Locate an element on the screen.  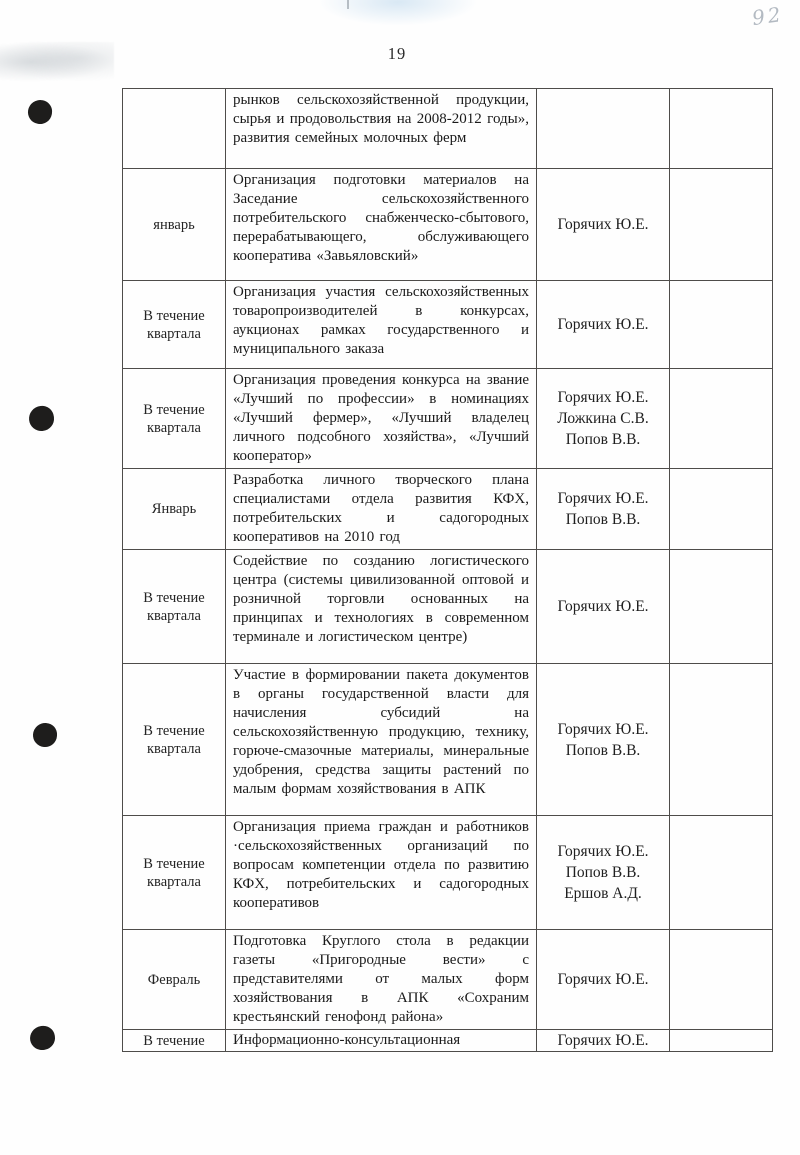
responsible-cell: Горячих Ю.Е. Ложкина С.В. Попов В.В. is located at coordinates (603, 418).